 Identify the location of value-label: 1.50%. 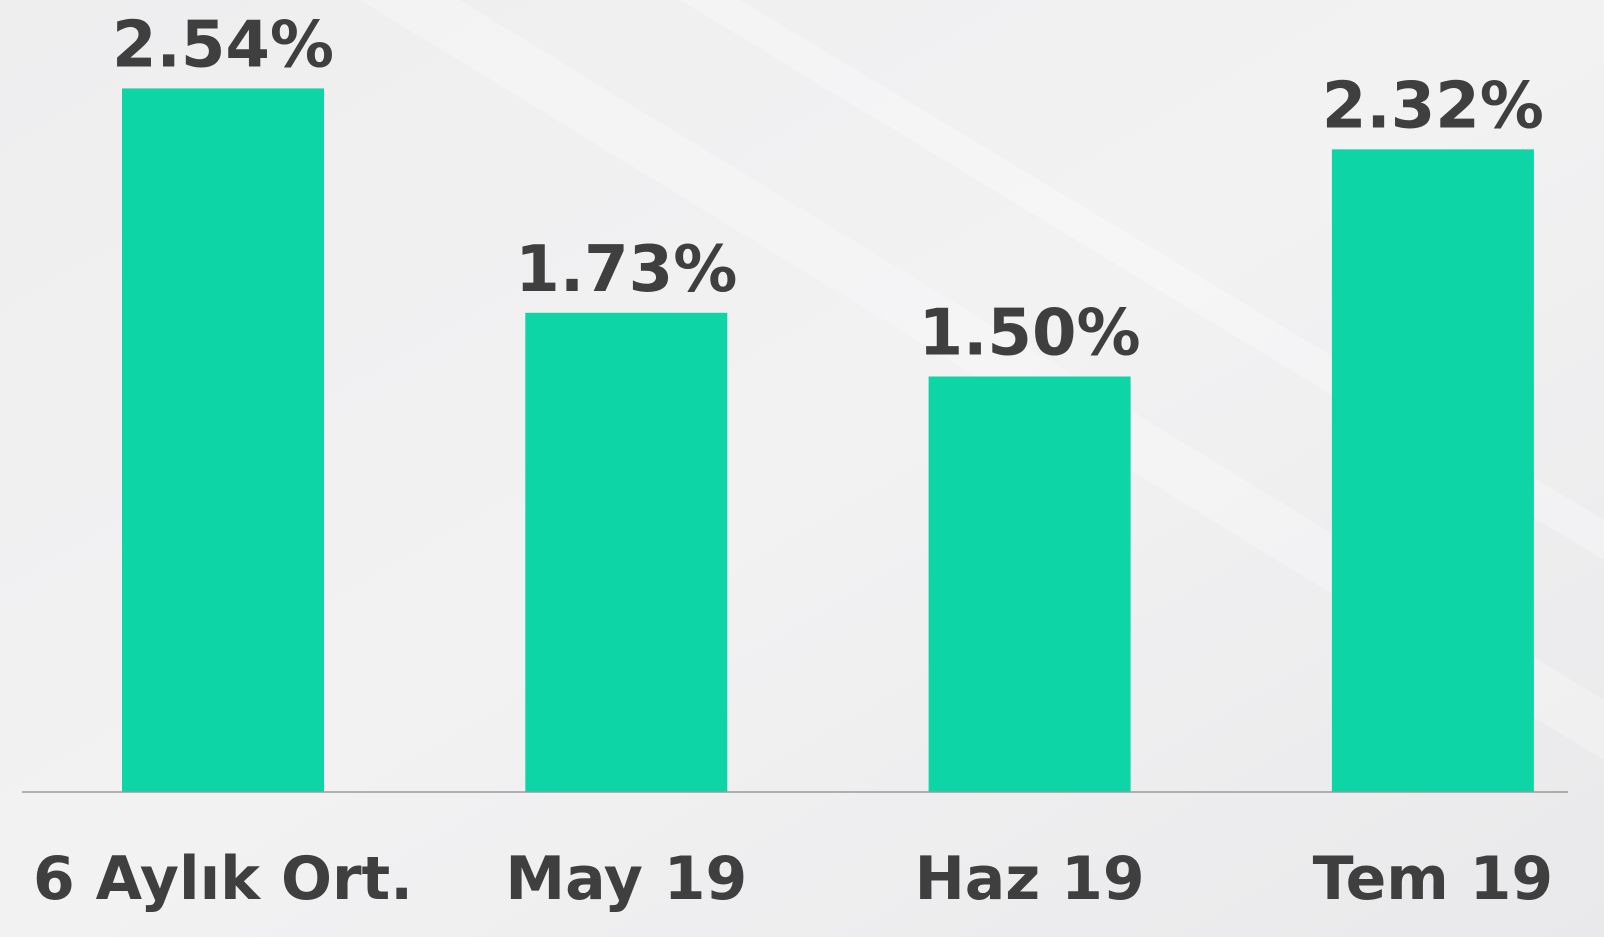
(1030, 334).